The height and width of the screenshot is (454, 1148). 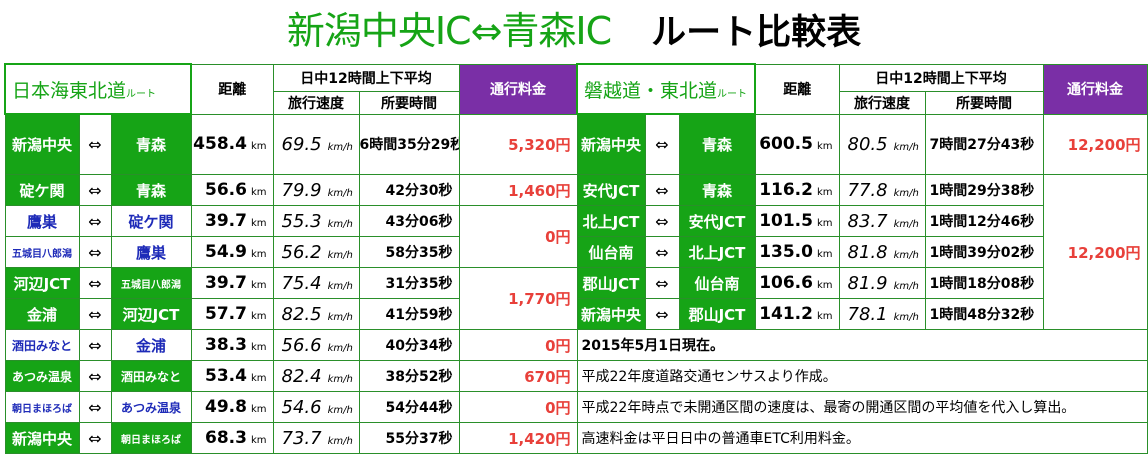 What do you see at coordinates (316, 102) in the screenshot?
I see `speed-header: 旅行速度` at bounding box center [316, 102].